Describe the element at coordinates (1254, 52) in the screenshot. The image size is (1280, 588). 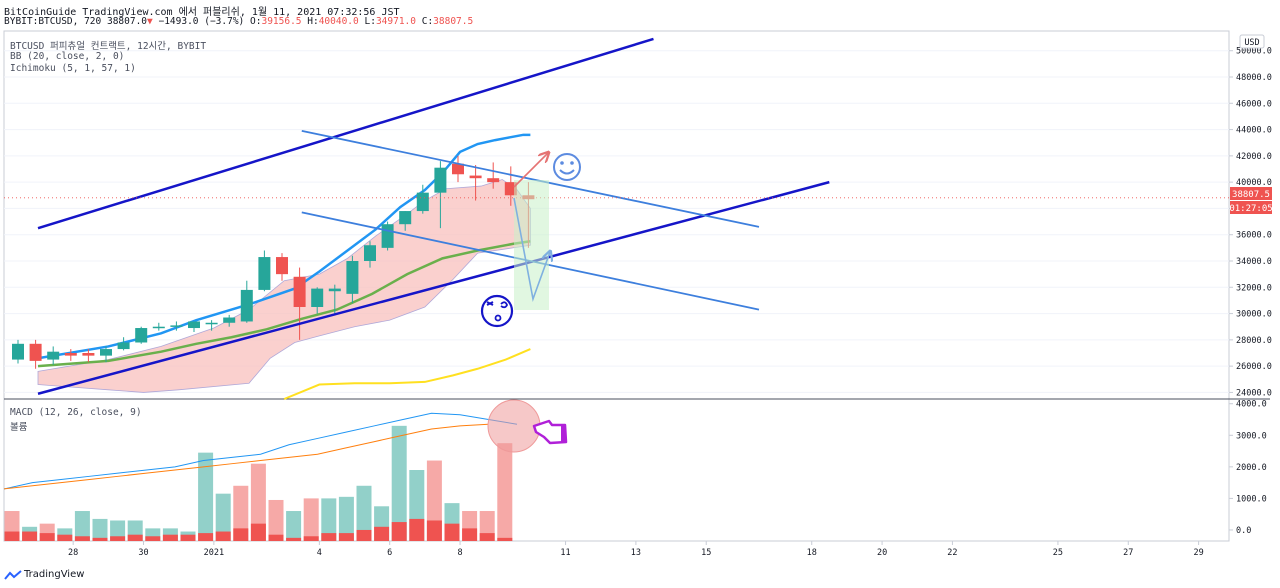
I see `y-tick-label: 50000.0` at that location.